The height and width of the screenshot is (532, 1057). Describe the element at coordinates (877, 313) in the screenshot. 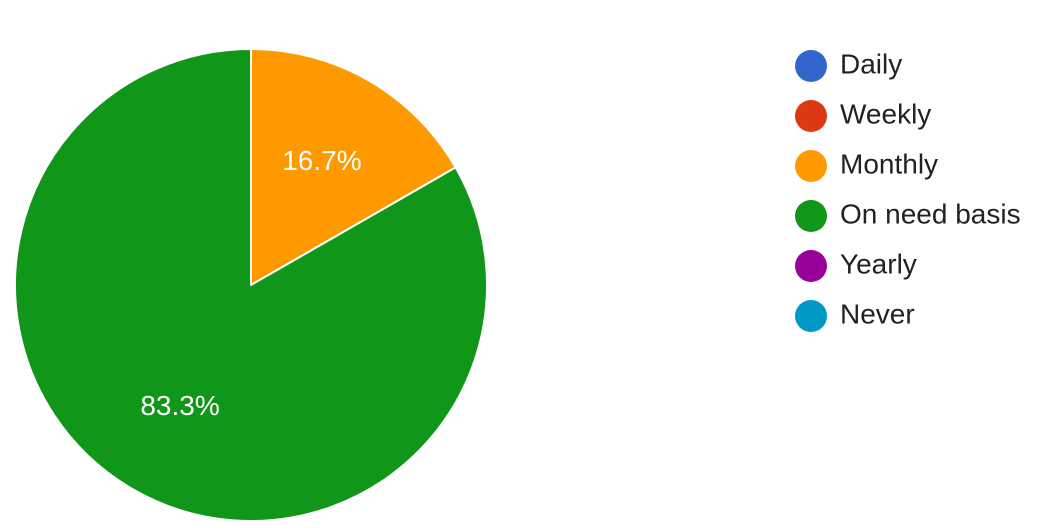

I see `legend-label-never: Never` at that location.